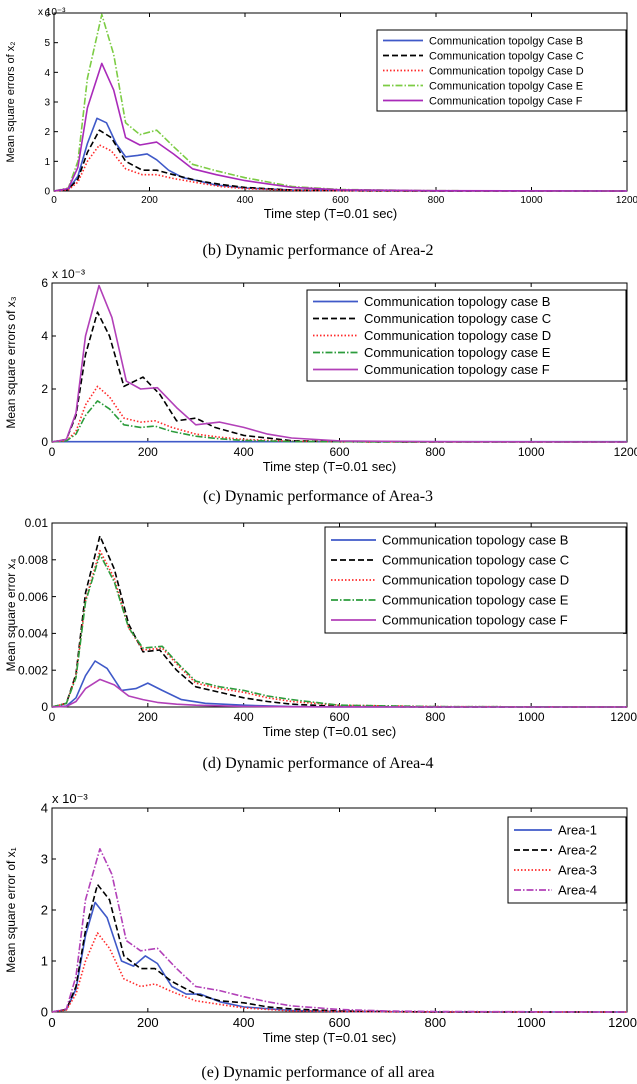 This screenshot has height=1084, width=637. Describe the element at coordinates (577, 890) in the screenshot. I see `legend-entry-label: Area-4` at that location.